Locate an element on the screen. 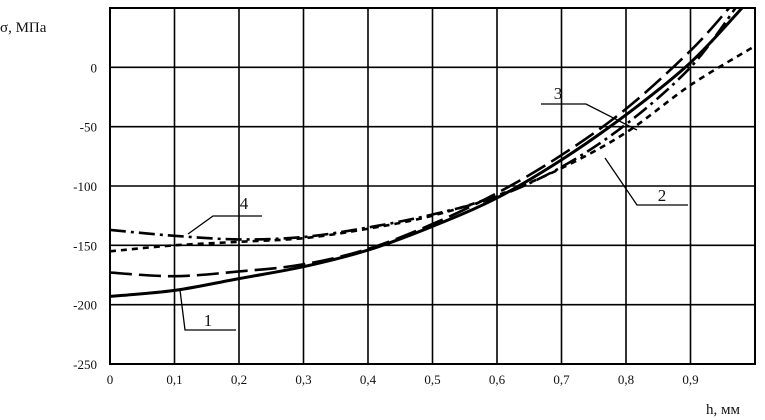 The height and width of the screenshot is (420, 765). callout-label-2: 2 is located at coordinates (662, 195).